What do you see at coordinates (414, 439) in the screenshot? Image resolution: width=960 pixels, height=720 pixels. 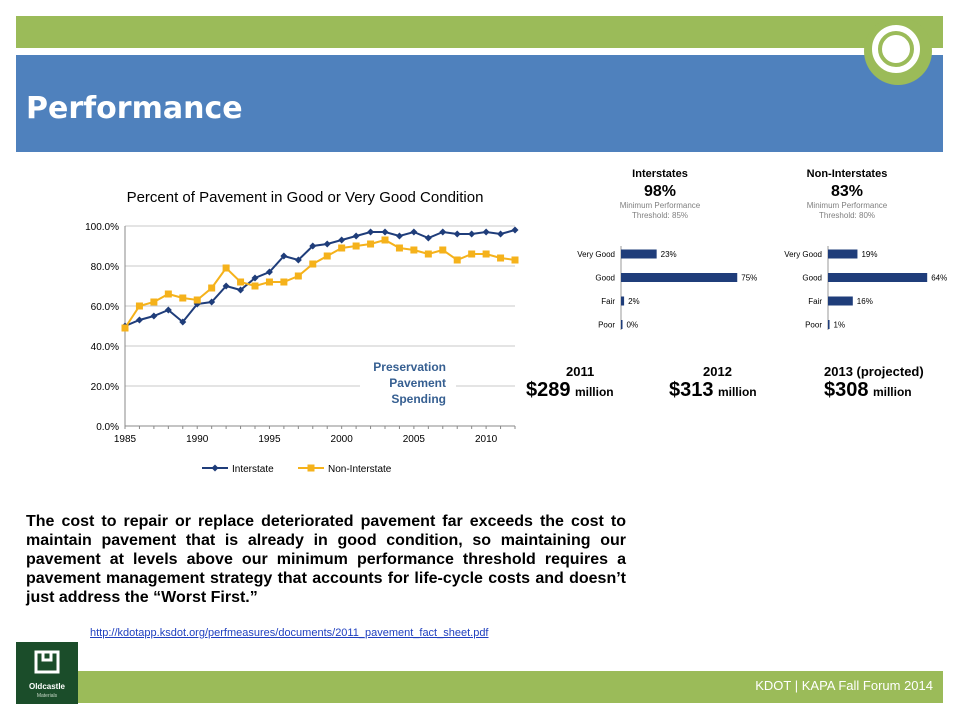 I see `x-tick-label: 2005` at bounding box center [414, 439].